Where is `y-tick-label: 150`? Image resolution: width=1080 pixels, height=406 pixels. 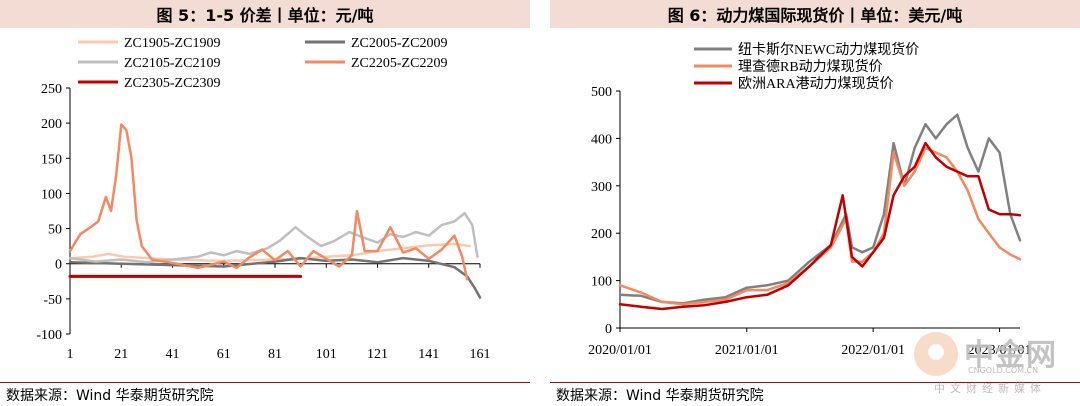
y-tick-label: 150 is located at coordinates (51, 159).